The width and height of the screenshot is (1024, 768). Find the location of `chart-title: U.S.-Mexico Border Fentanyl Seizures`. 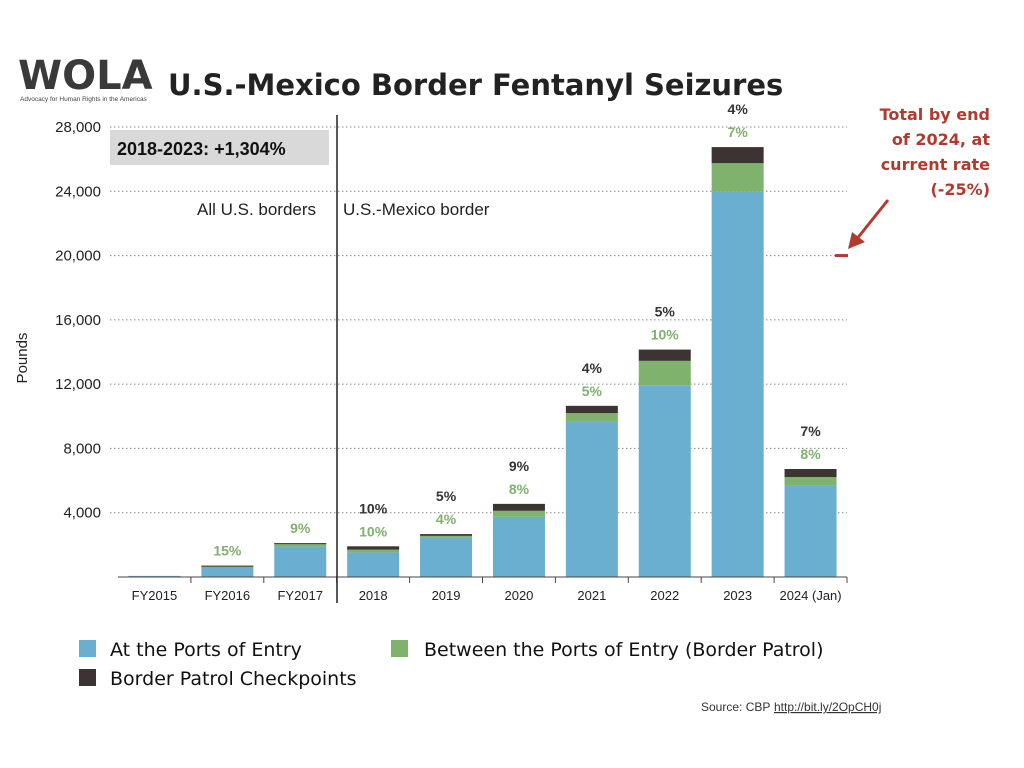

chart-title: U.S.-Mexico Border Fentanyl Seizures is located at coordinates (475, 85).